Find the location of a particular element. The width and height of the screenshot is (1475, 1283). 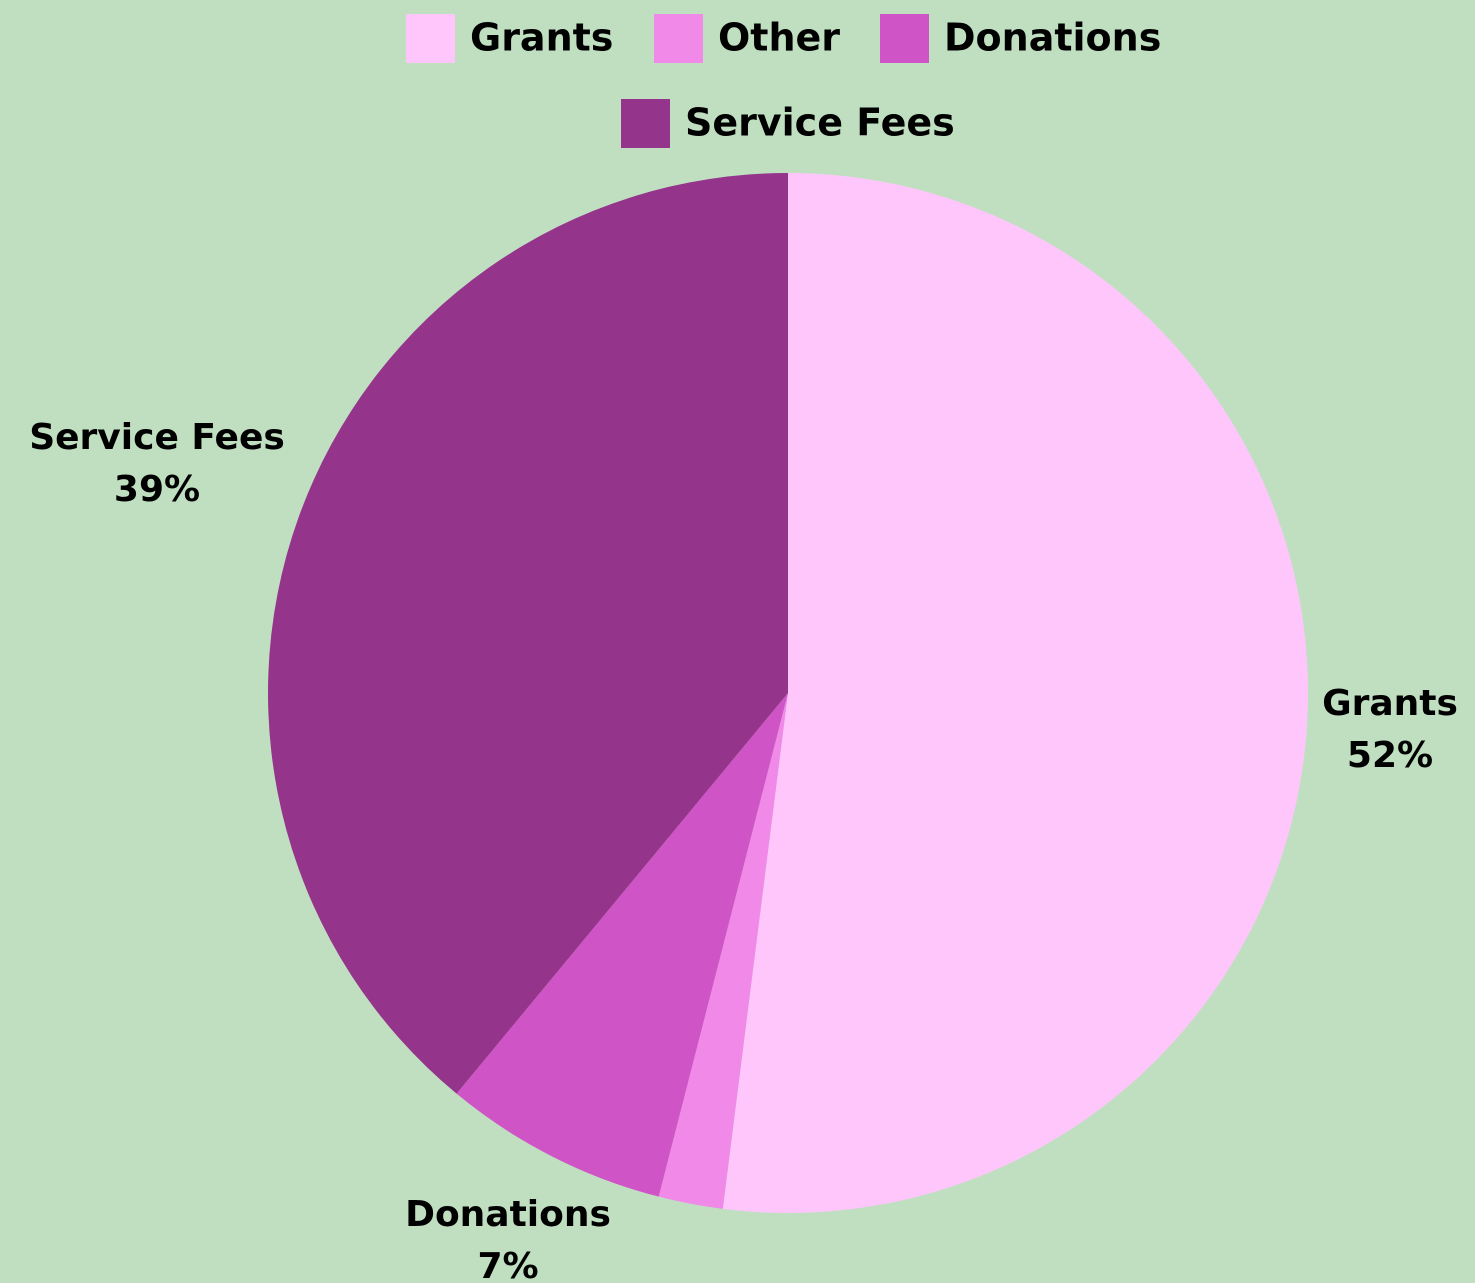

legend-item-grants: Grants is located at coordinates (509, 38).